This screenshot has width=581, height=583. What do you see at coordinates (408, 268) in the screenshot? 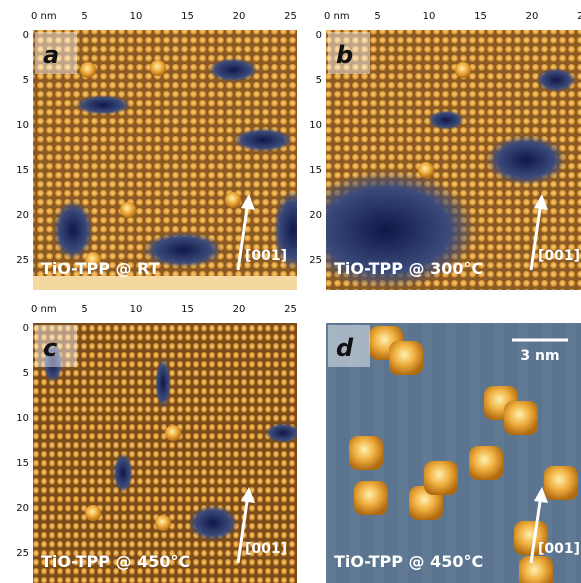
I see `caption: TiO-TPP @ 300°C` at bounding box center [408, 268].